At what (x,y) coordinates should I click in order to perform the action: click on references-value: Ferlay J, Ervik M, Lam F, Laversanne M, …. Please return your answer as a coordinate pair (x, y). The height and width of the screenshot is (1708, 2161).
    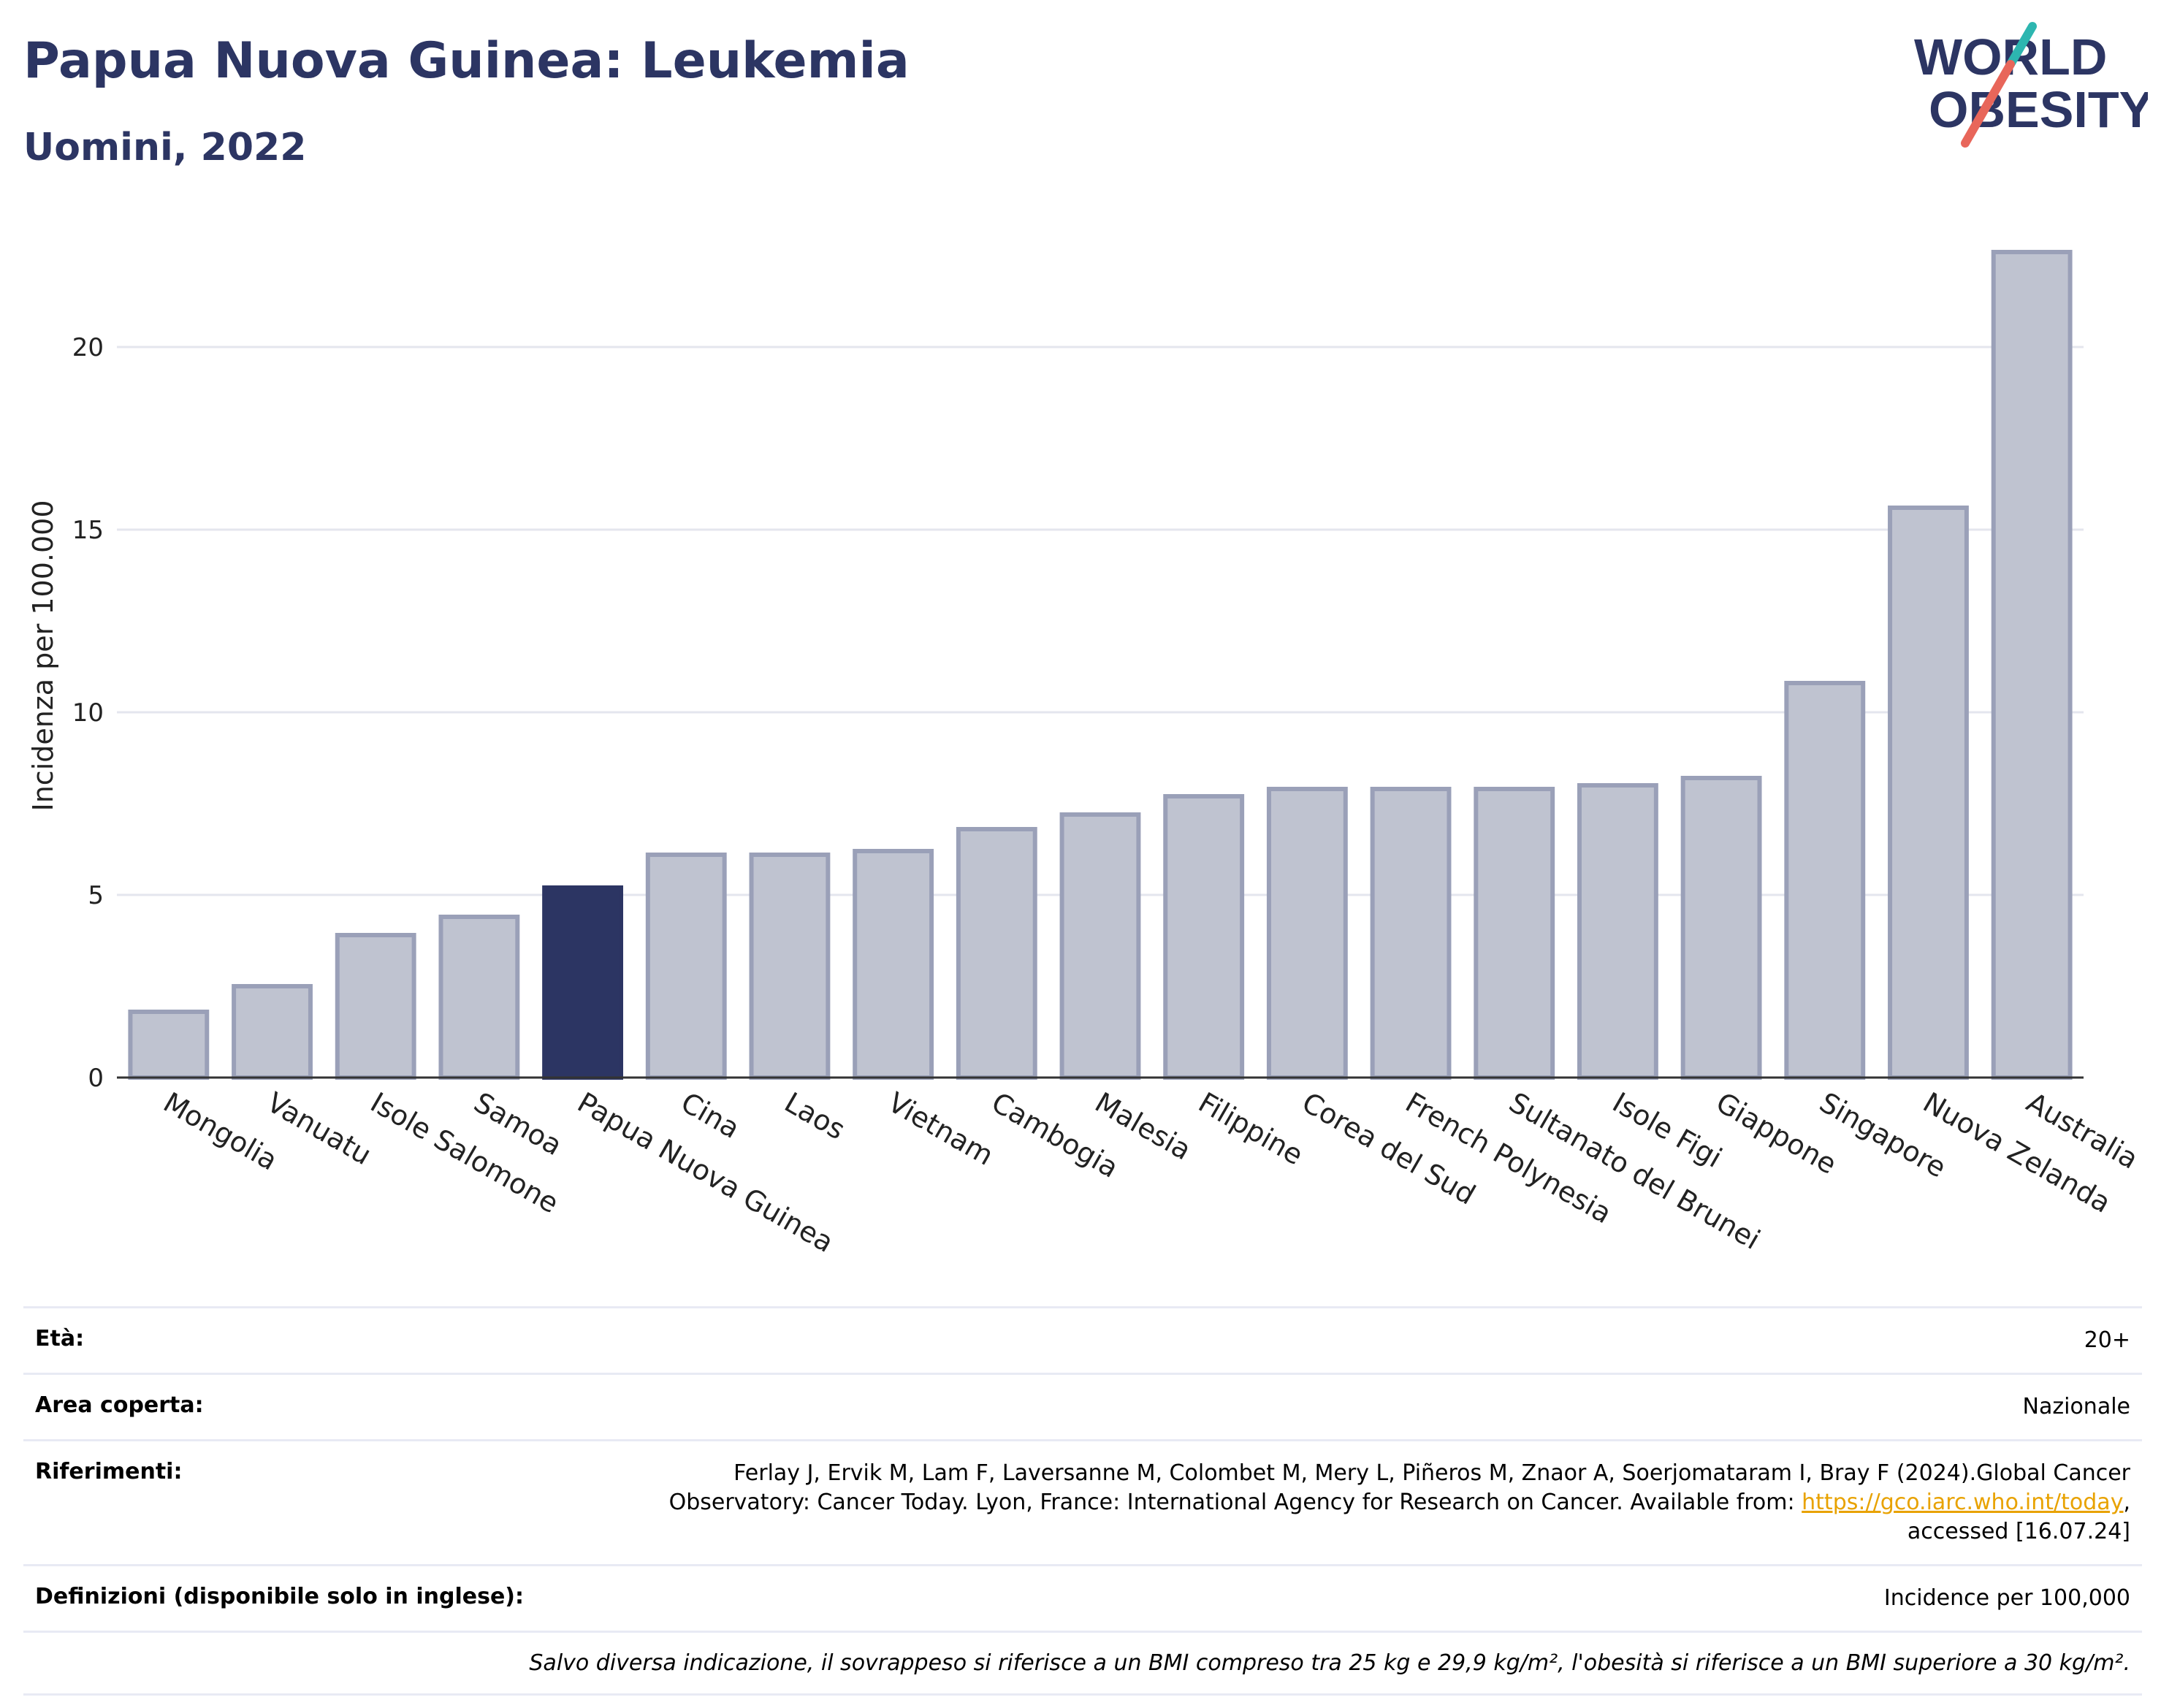
    Looking at the image, I should click on (1381, 1503).